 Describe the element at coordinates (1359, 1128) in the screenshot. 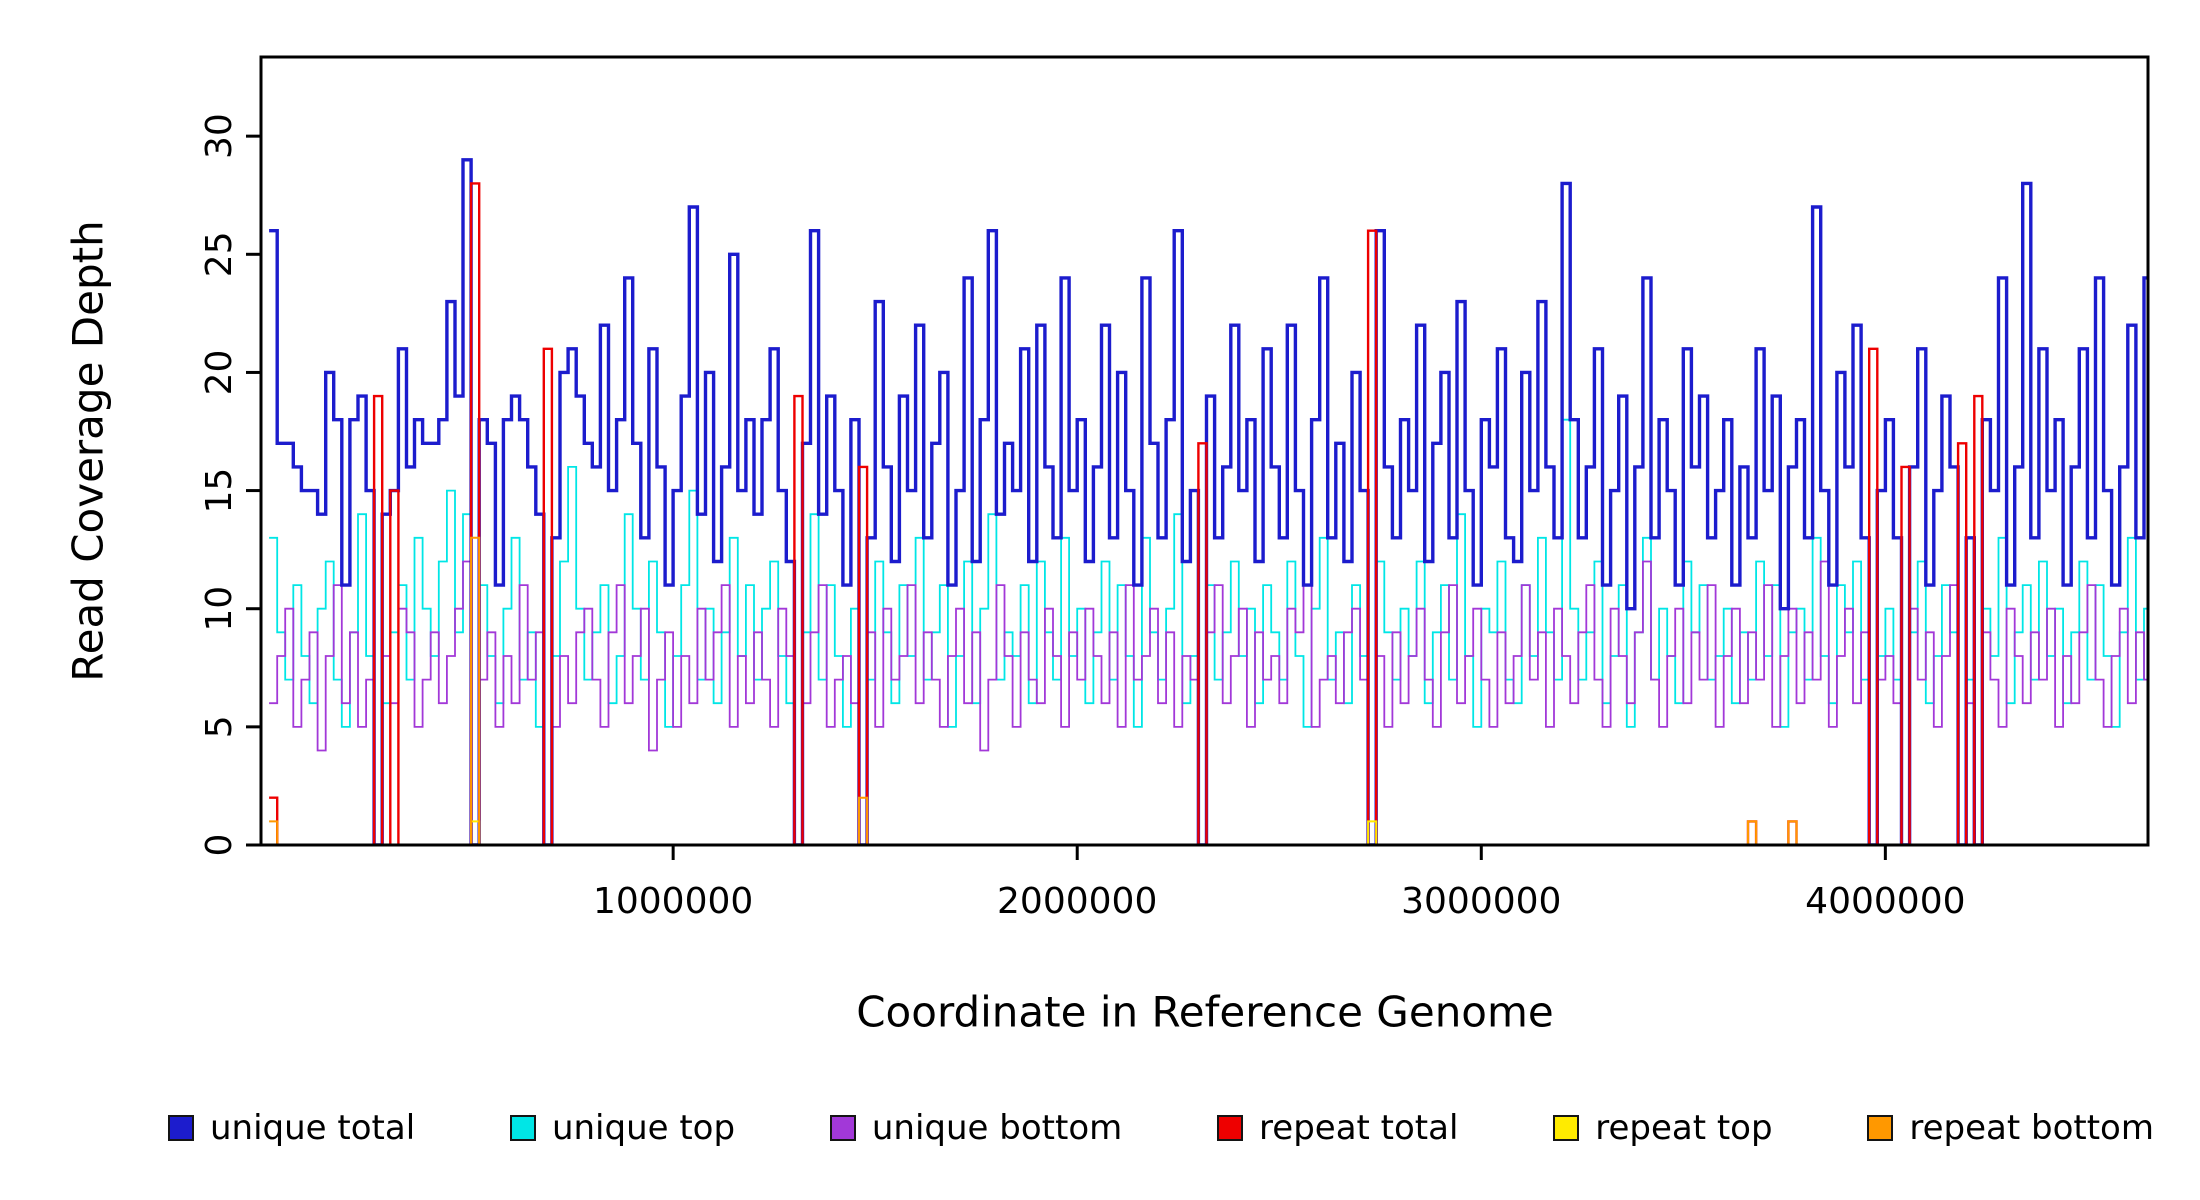

I see `legend-label: repeat total` at that location.